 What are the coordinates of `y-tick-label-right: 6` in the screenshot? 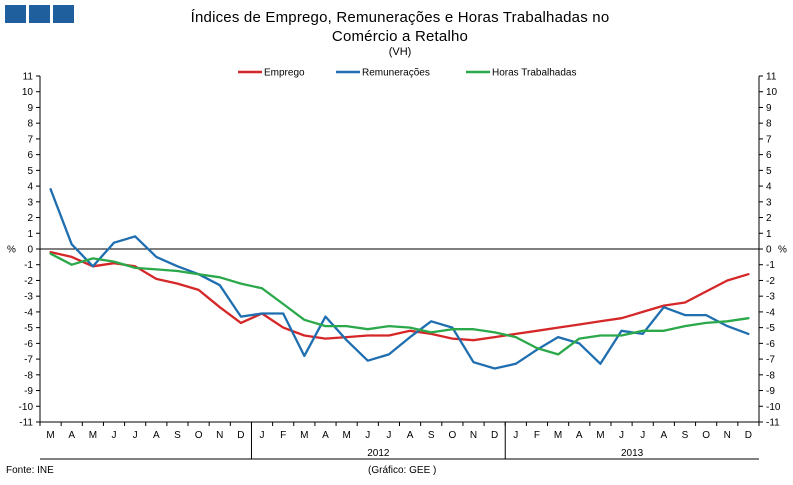 It's located at (769, 155).